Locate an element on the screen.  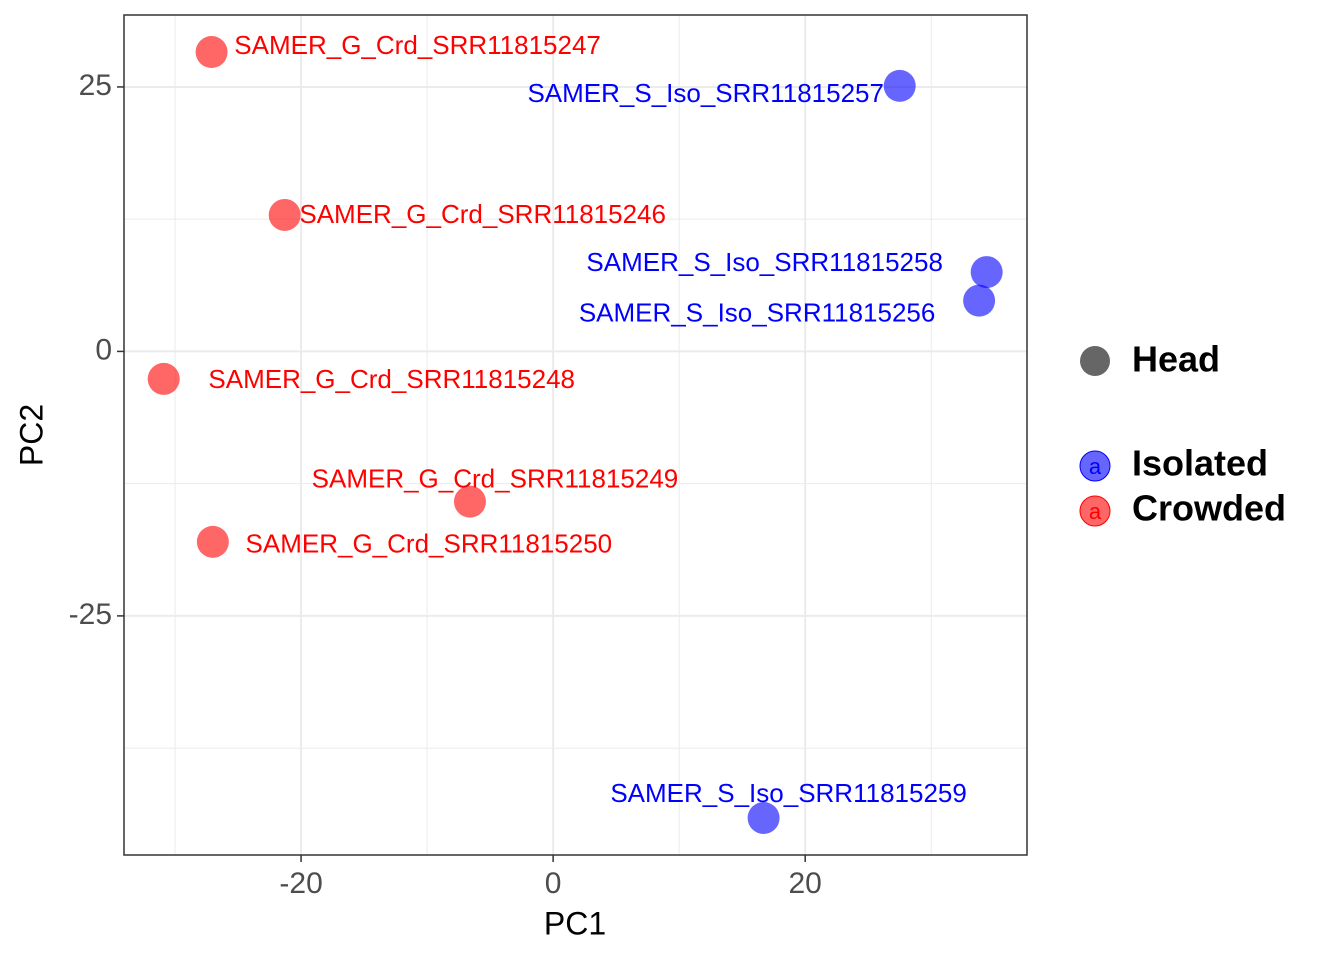
point-label: SAMER_S_Iso_SRR11815259 is located at coordinates (788, 793).